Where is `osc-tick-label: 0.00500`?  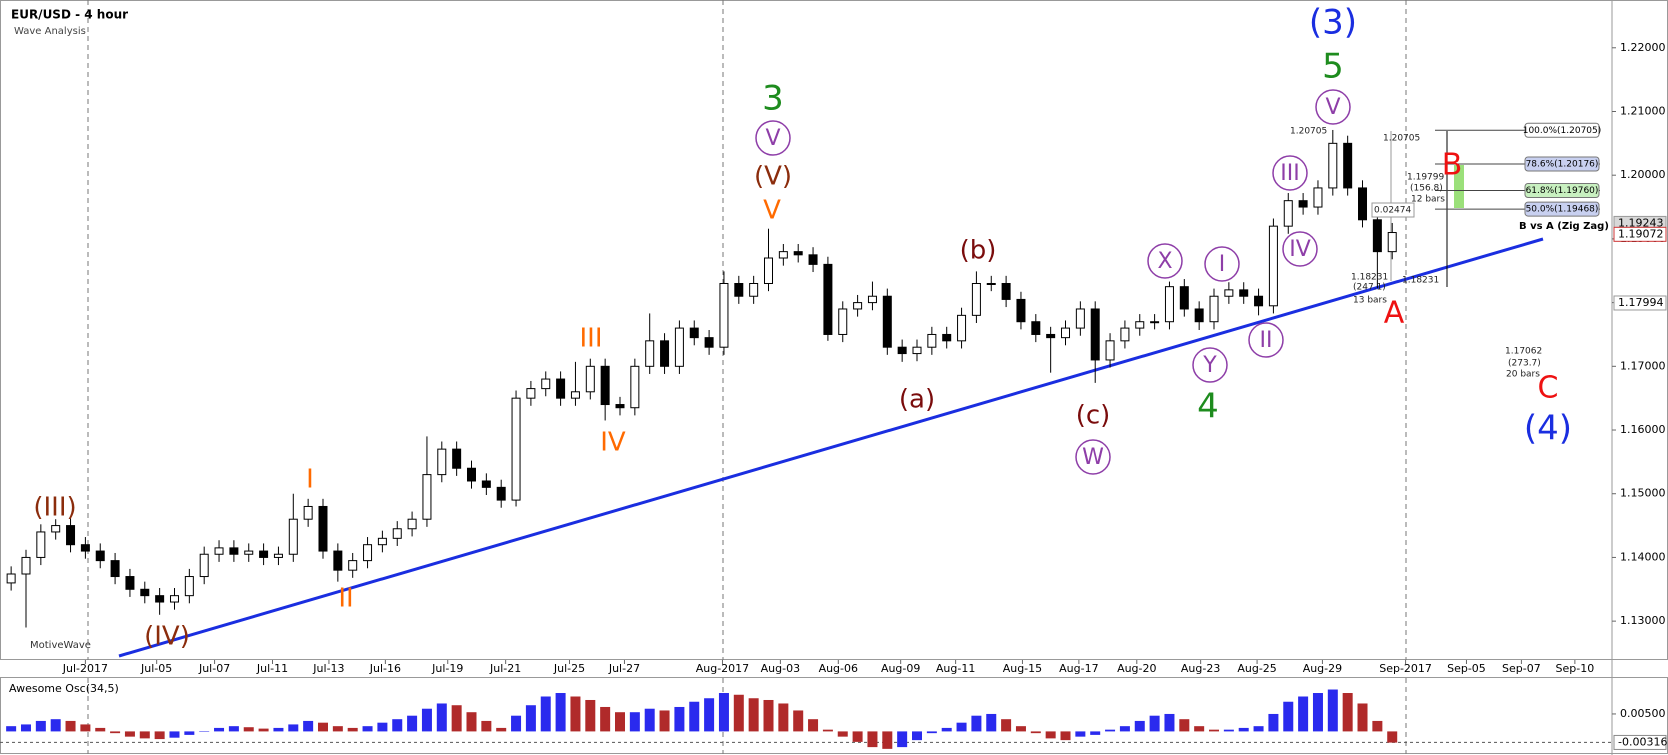 osc-tick-label: 0.00500 is located at coordinates (1643, 713).